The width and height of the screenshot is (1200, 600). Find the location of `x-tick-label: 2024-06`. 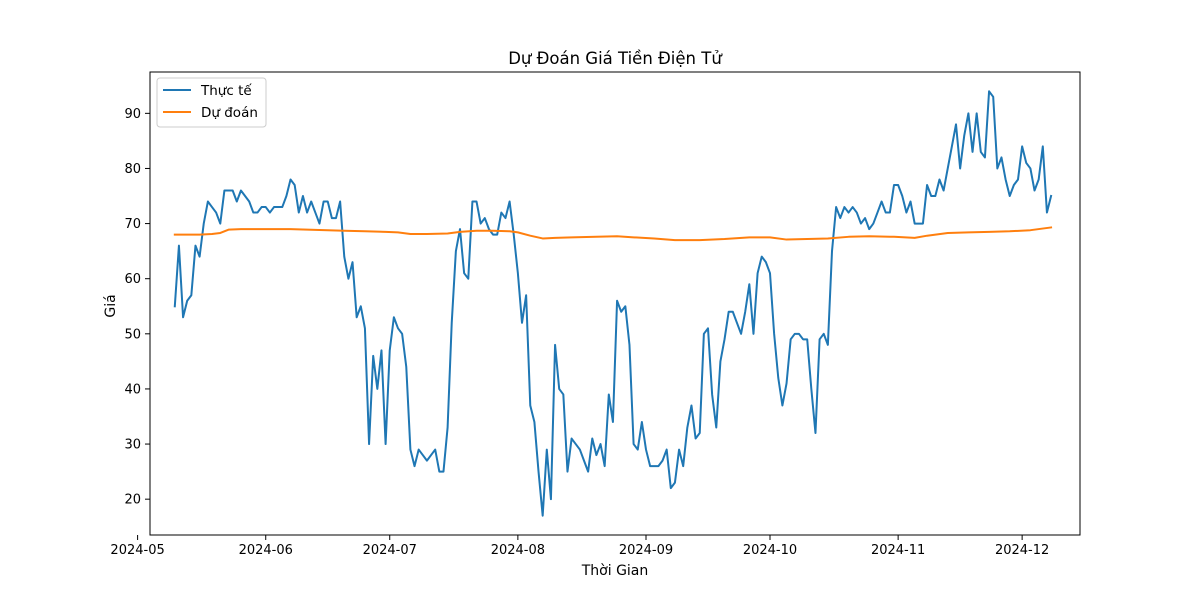

x-tick-label: 2024-06 is located at coordinates (266, 550).